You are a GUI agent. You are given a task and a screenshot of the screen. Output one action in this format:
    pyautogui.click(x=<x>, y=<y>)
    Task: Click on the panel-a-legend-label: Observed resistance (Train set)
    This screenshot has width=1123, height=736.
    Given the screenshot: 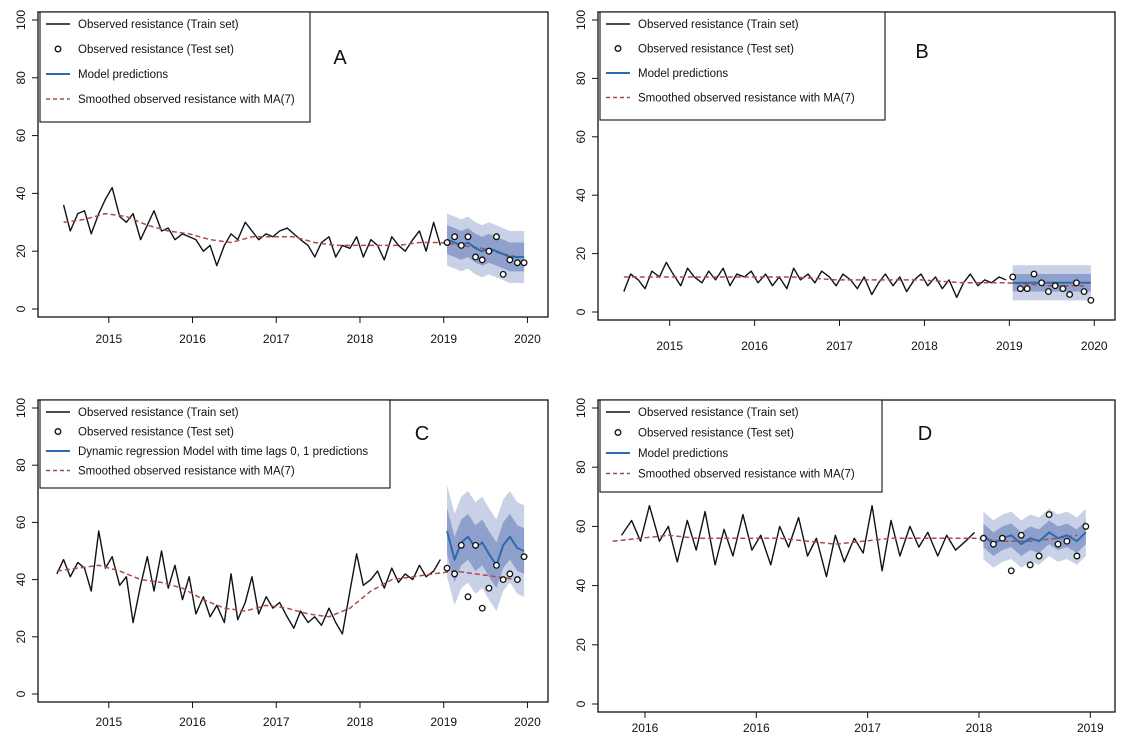 What is the action you would take?
    pyautogui.click(x=158, y=25)
    